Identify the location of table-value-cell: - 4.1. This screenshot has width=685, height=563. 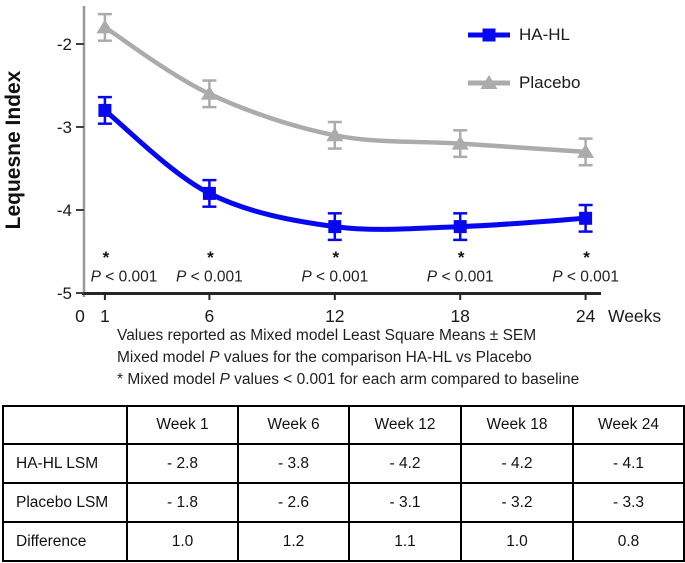
(628, 463).